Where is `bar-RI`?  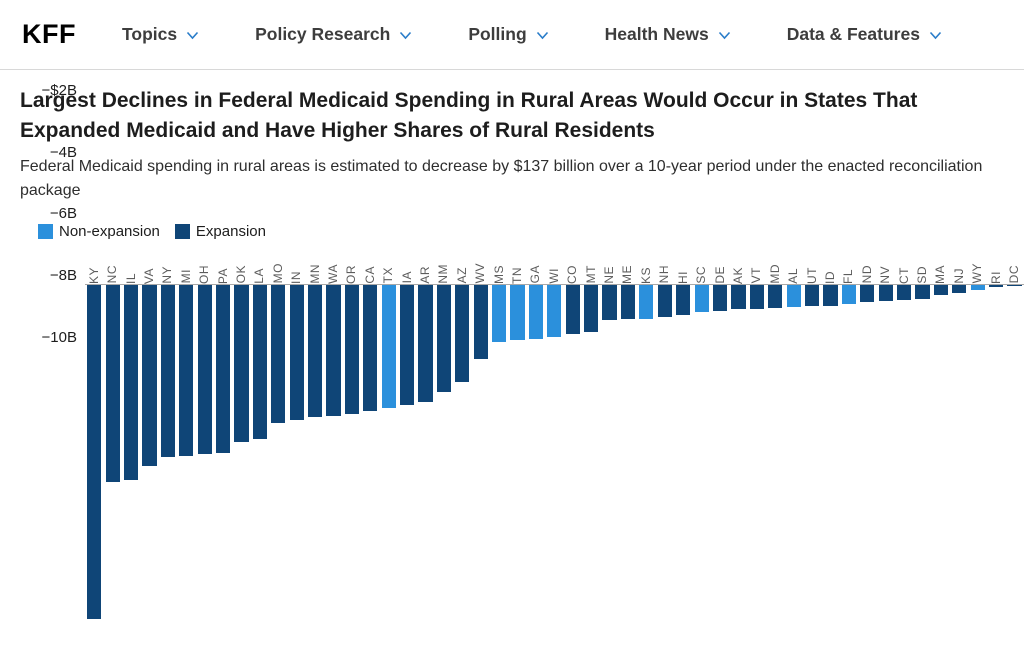
bar-RI is located at coordinates (996, 285).